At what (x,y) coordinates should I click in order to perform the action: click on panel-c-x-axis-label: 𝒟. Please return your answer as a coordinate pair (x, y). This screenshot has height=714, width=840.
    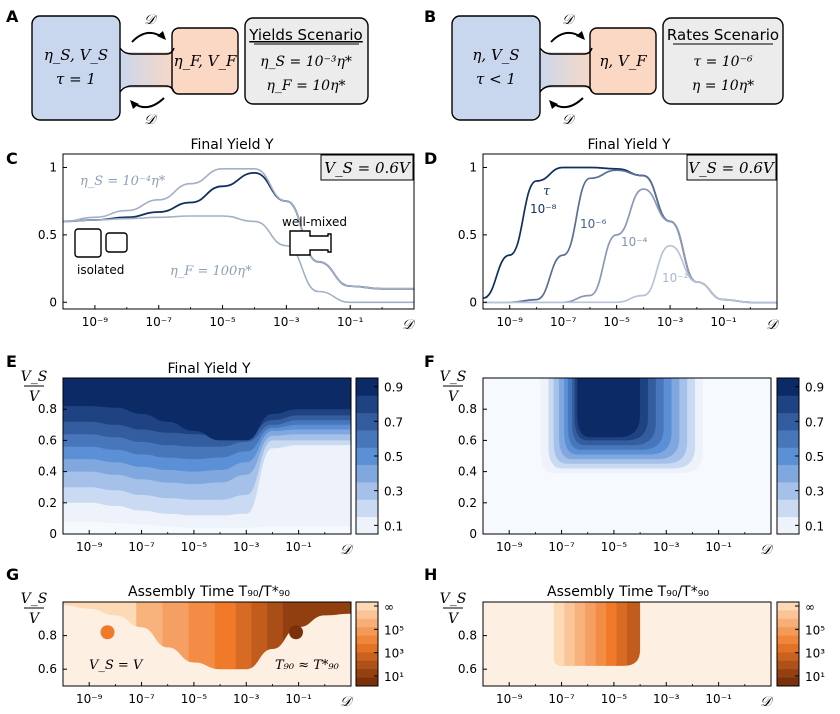
    Looking at the image, I should click on (409, 325).